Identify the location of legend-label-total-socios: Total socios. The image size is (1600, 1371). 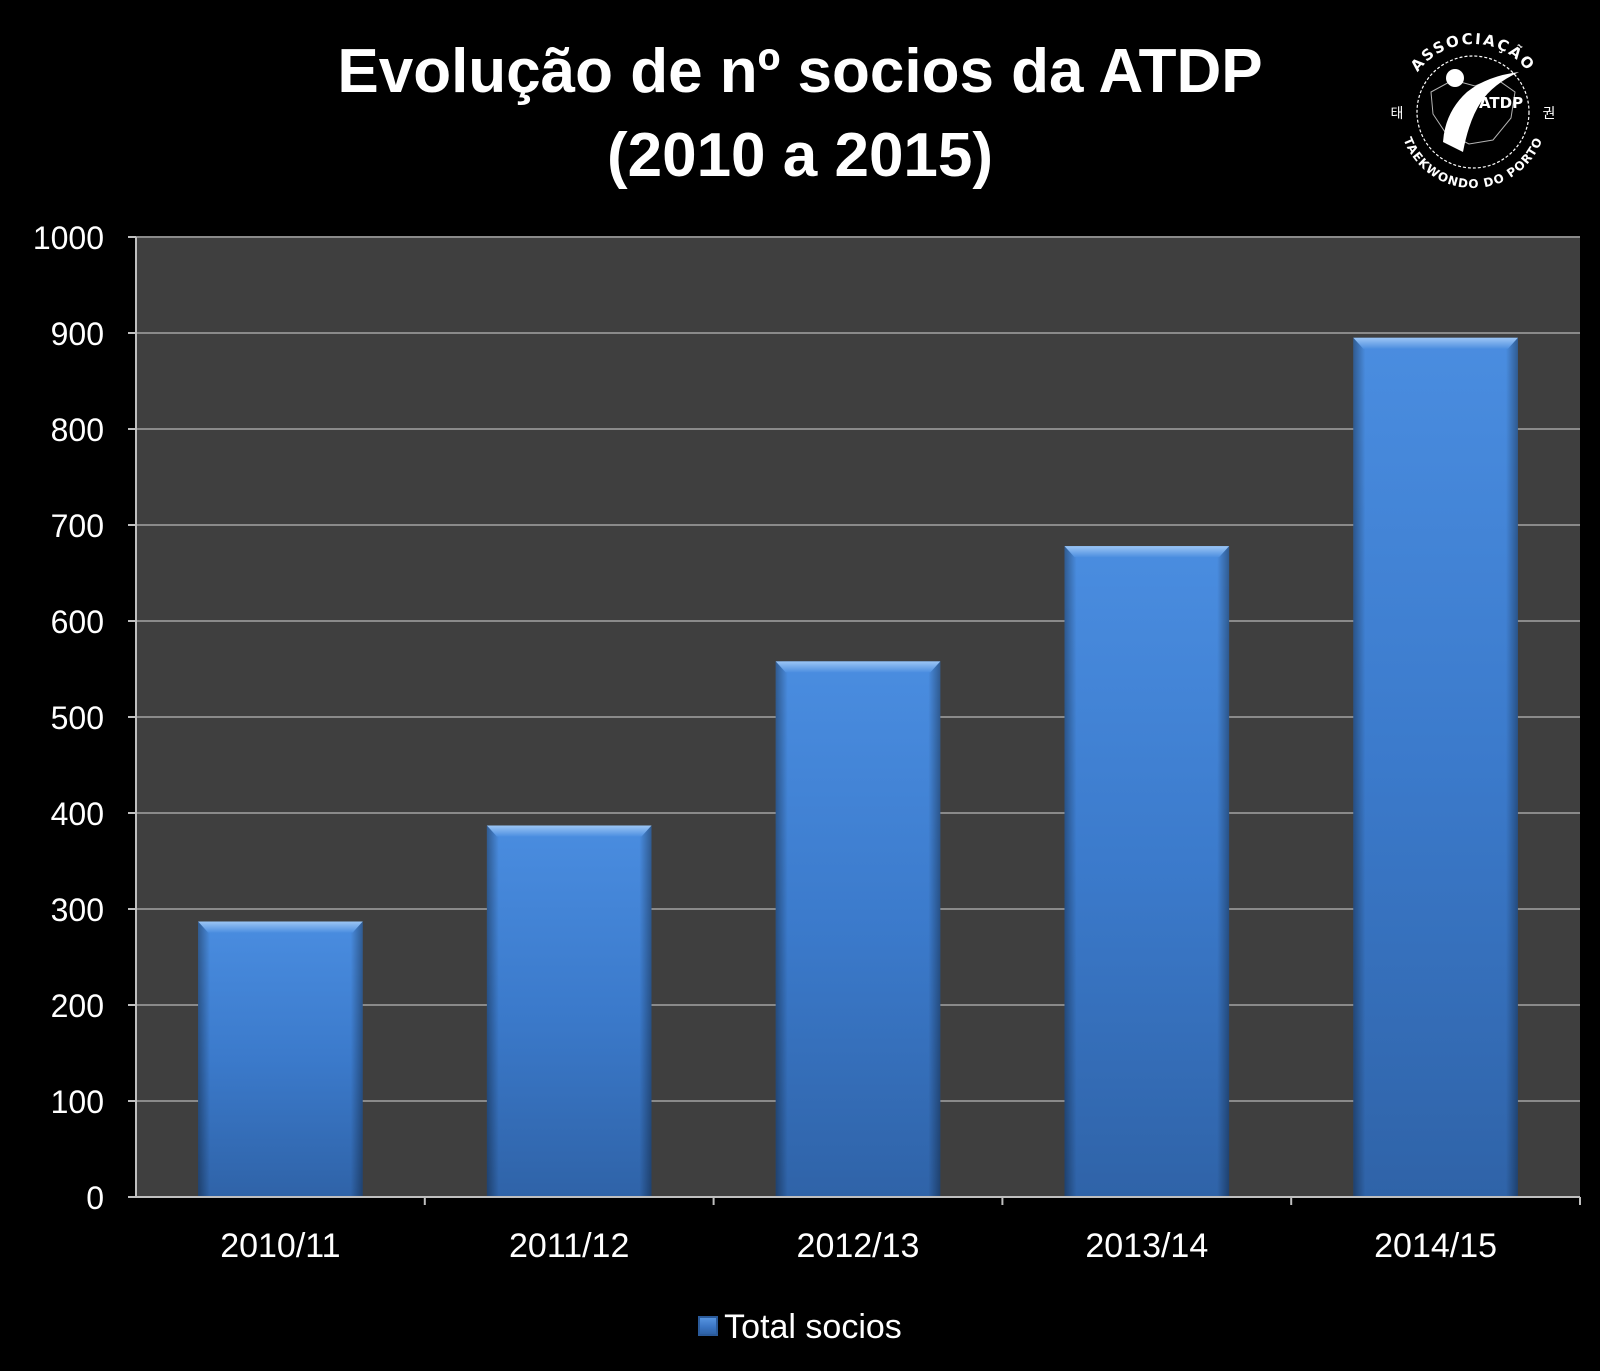
(813, 1327).